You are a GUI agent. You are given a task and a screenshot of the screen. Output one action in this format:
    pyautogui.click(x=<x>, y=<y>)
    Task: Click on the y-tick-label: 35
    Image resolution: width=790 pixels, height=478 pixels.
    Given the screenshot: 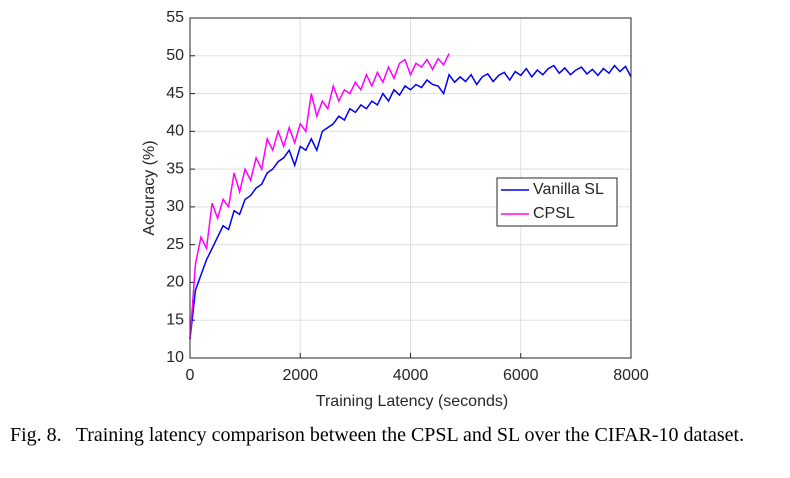 What is the action you would take?
    pyautogui.click(x=175, y=168)
    